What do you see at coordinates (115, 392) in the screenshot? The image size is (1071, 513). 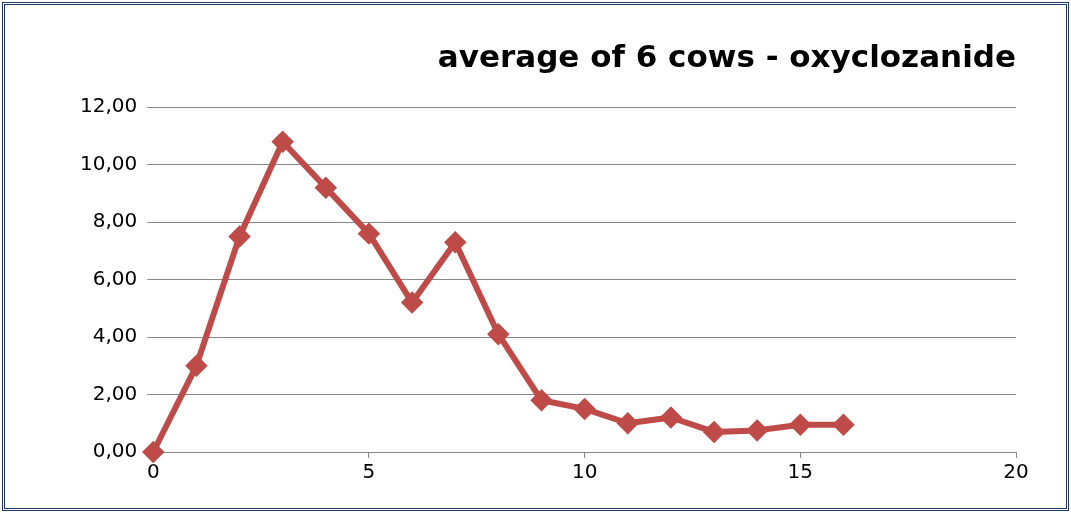 I see `y-tick-label: 2,00` at bounding box center [115, 392].